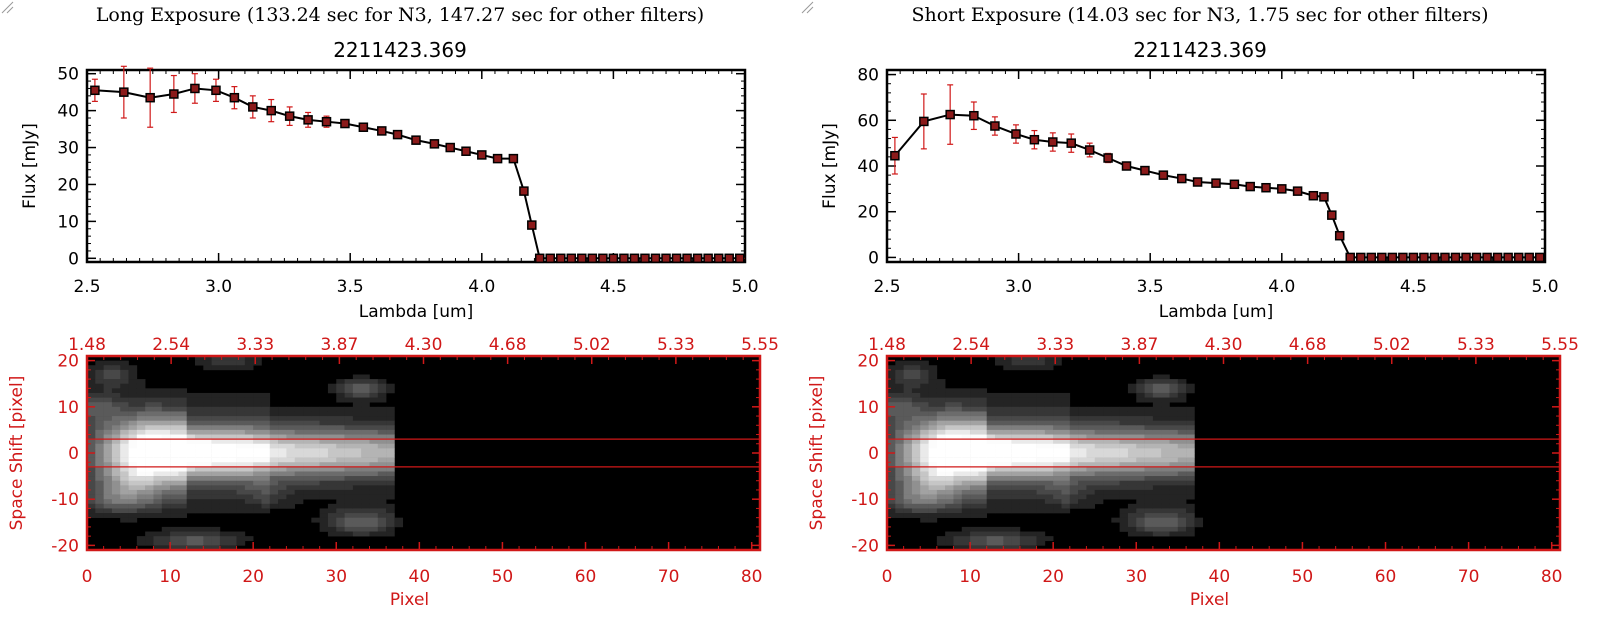 The height and width of the screenshot is (630, 1600). What do you see at coordinates (65, 500) in the screenshot?
I see `y-tick-label: -10` at bounding box center [65, 500].